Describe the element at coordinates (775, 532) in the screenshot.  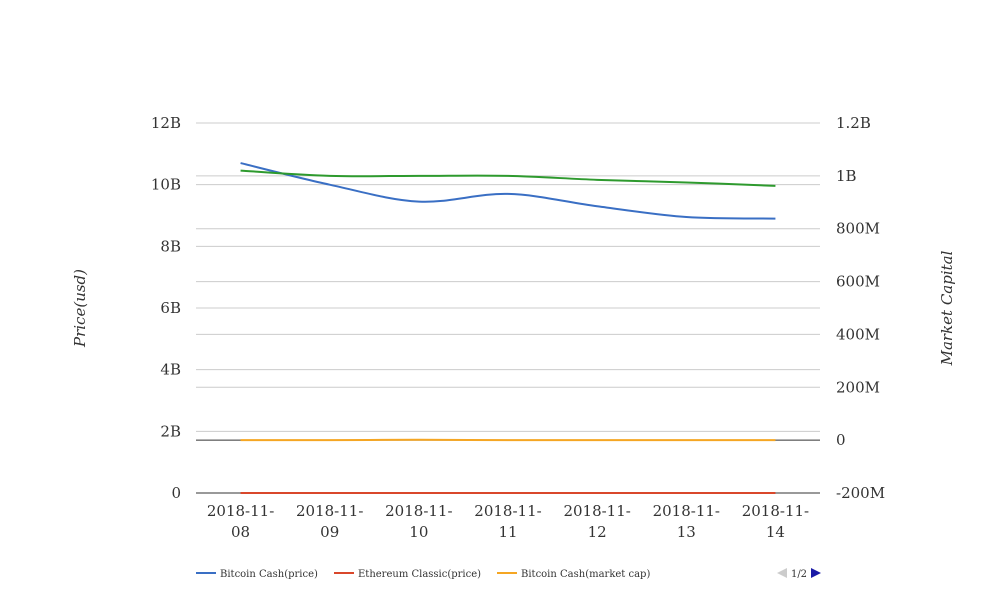
I see `x-tick-label: 14` at that location.